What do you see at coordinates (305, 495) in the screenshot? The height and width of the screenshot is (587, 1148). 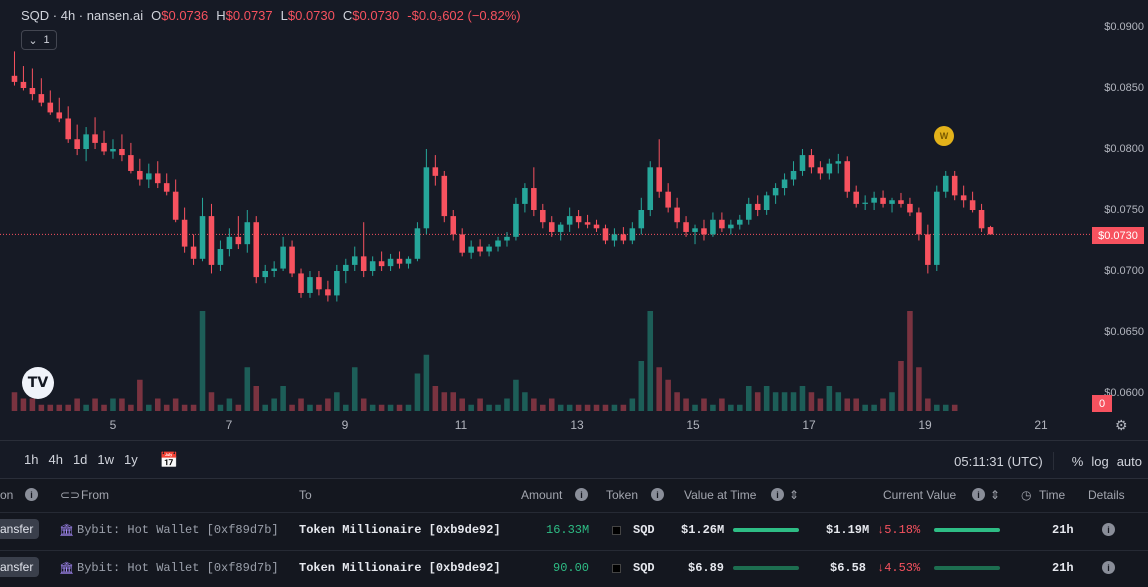 I see `header-to: To` at bounding box center [305, 495].